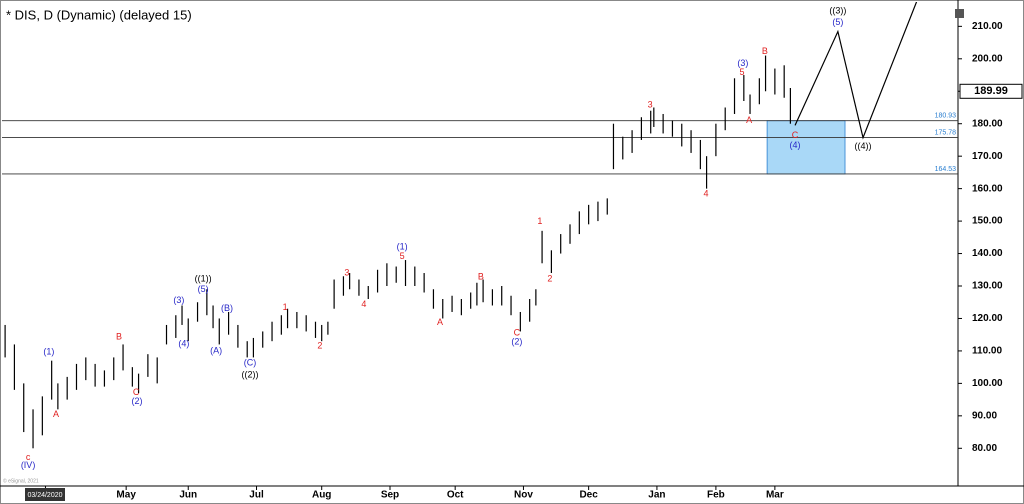 The image size is (1024, 504). Describe the element at coordinates (987, 156) in the screenshot. I see `y-tick-label: 170.00` at that location.